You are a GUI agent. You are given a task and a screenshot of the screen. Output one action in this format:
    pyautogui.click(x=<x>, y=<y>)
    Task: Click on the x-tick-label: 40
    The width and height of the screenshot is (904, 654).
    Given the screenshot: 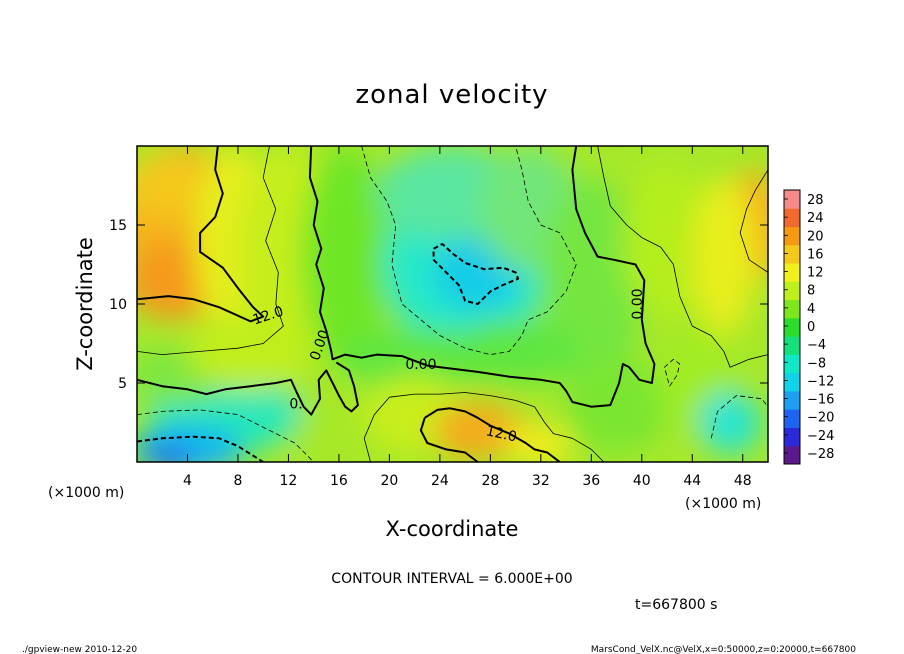 What is the action you would take?
    pyautogui.click(x=642, y=481)
    